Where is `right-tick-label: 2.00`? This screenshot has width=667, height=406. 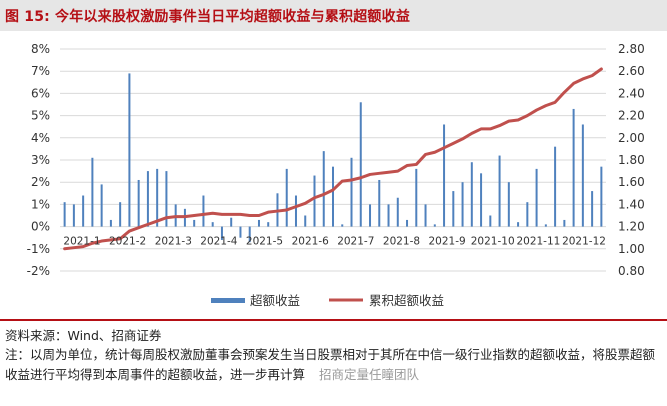 right-tick-label: 2.00 is located at coordinates (631, 138).